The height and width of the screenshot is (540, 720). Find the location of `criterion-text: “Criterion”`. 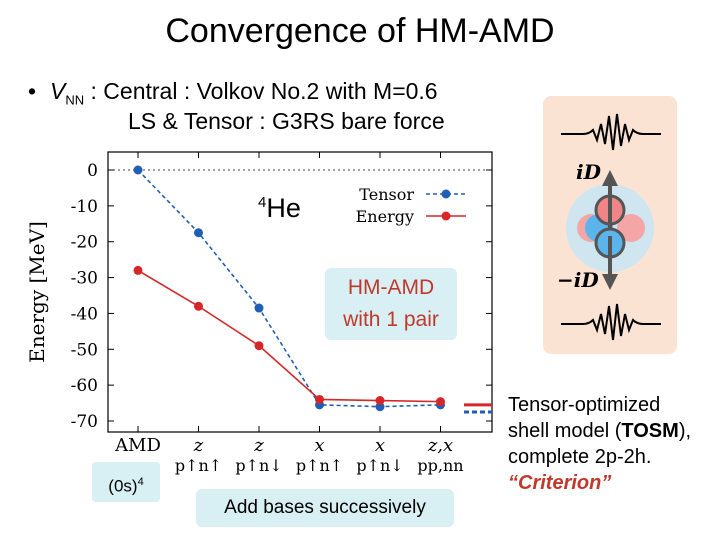

criterion-text: “Criterion” is located at coordinates (560, 483).